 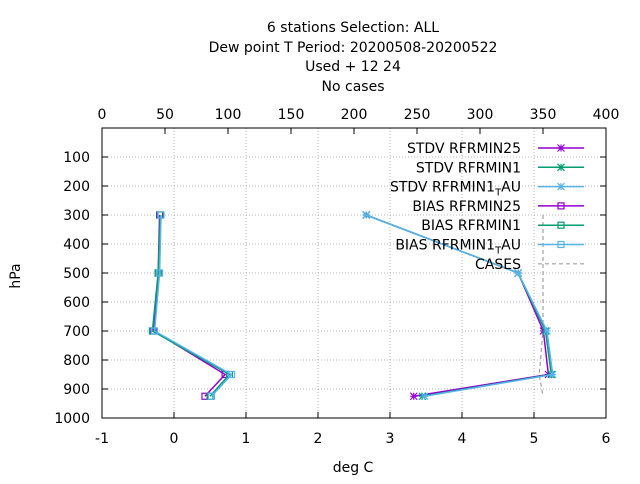 What do you see at coordinates (102, 439) in the screenshot?
I see `x-tick-label: -1` at bounding box center [102, 439].